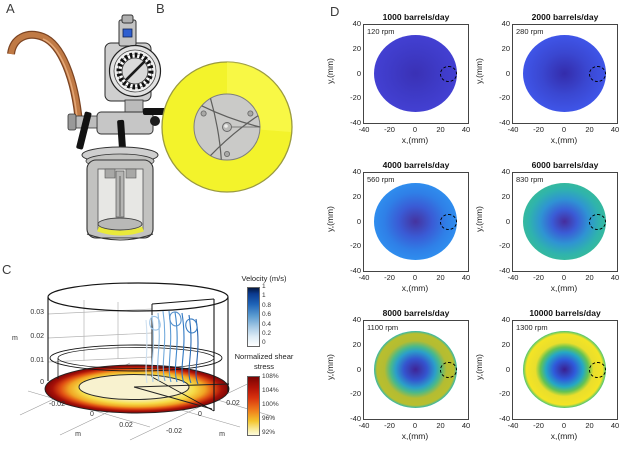 This screenshot has width=628, height=449. I want to click on valve-fittings, so click(118, 127).